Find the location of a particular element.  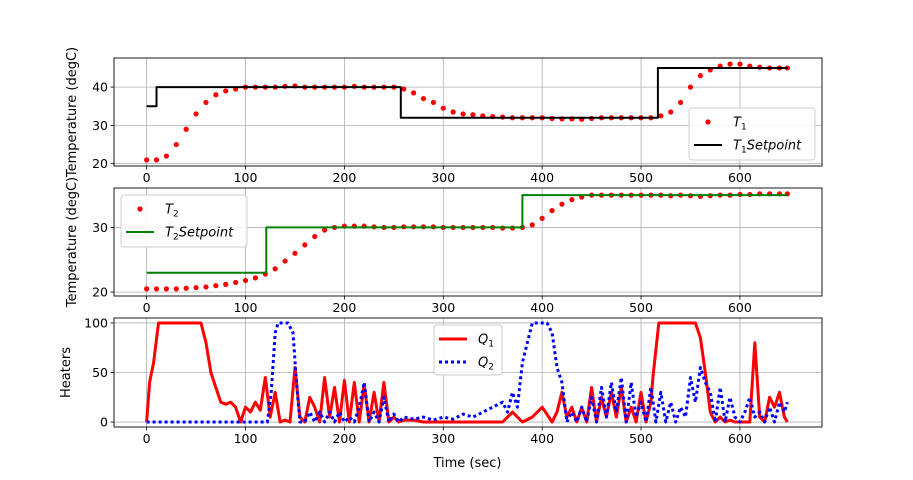

legend-label: T2 is located at coordinates (172, 211).